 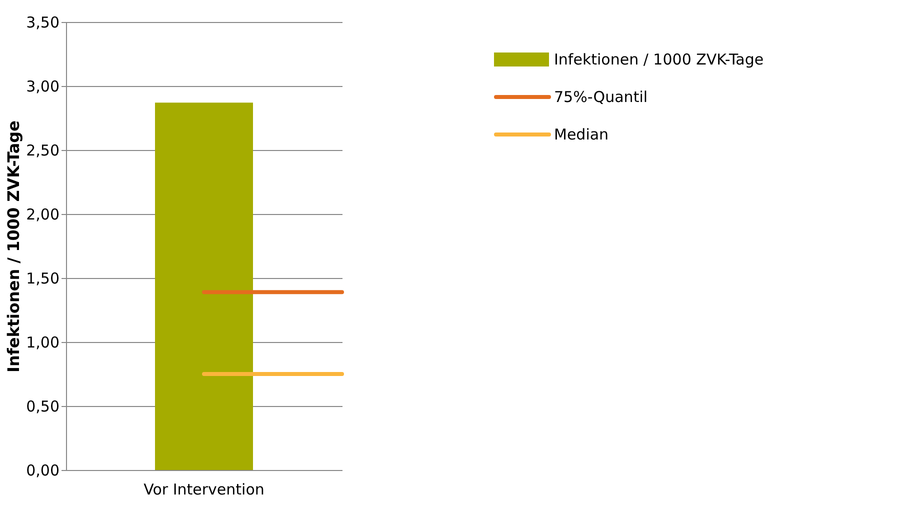 What do you see at coordinates (204, 489) in the screenshot?
I see `x-tick-label: Vor Intervention` at bounding box center [204, 489].